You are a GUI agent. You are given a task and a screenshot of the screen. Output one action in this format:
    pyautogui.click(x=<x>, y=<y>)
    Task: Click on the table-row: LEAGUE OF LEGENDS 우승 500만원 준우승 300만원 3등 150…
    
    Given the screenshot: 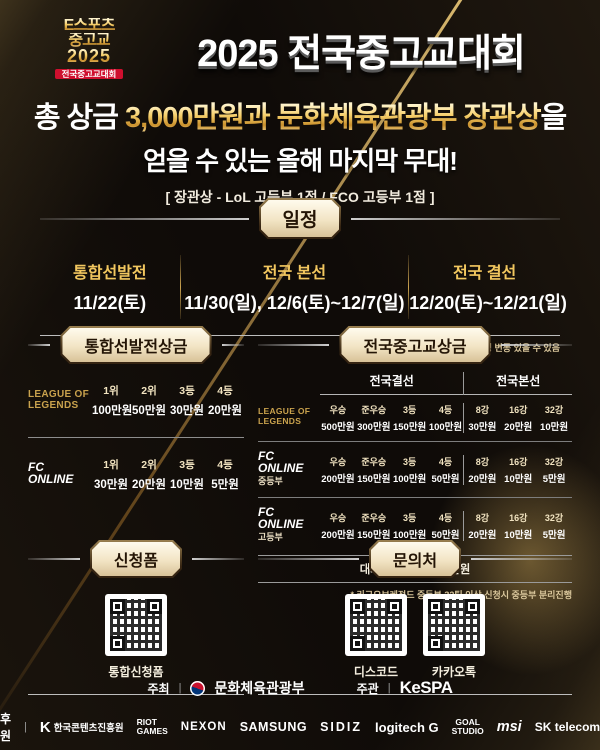 What is the action you would take?
    pyautogui.click(x=415, y=418)
    